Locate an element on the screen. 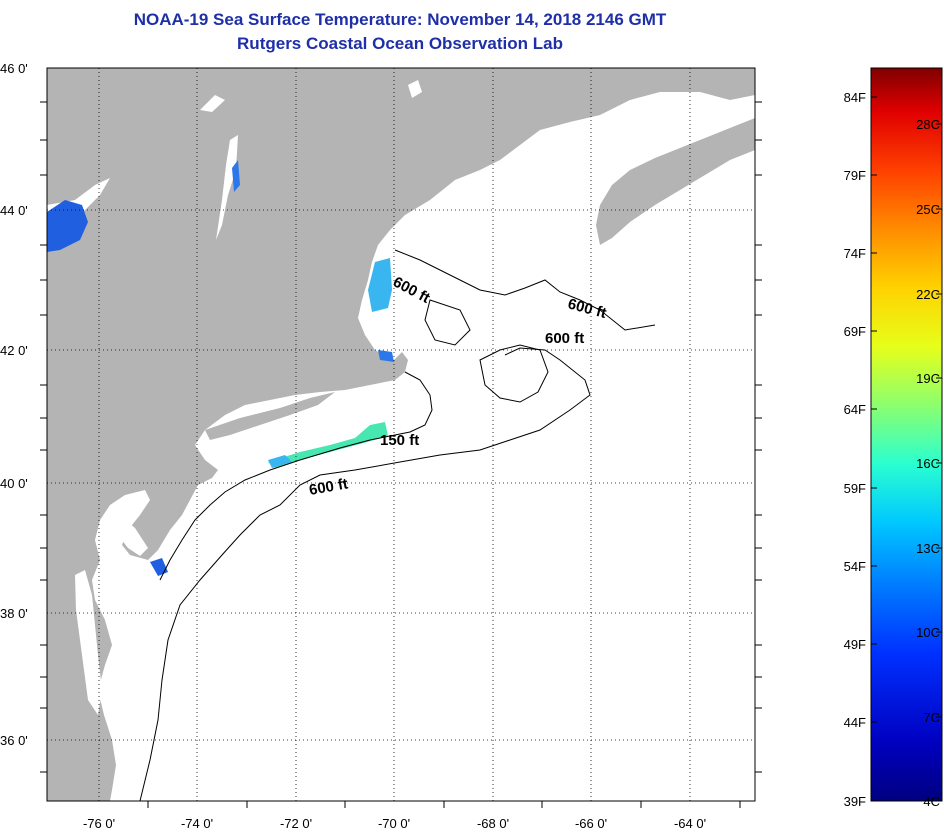 The image size is (944, 832). colorbar-ticks is located at coordinates (906, 409).